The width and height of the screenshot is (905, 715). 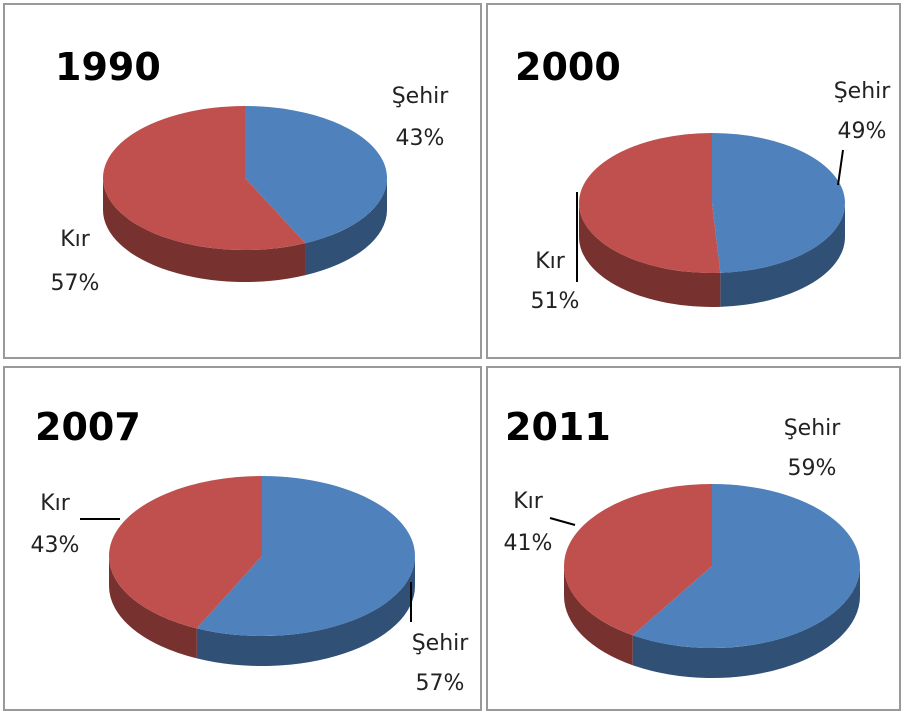 What do you see at coordinates (88, 427) in the screenshot?
I see `chart-title: 2007` at bounding box center [88, 427].